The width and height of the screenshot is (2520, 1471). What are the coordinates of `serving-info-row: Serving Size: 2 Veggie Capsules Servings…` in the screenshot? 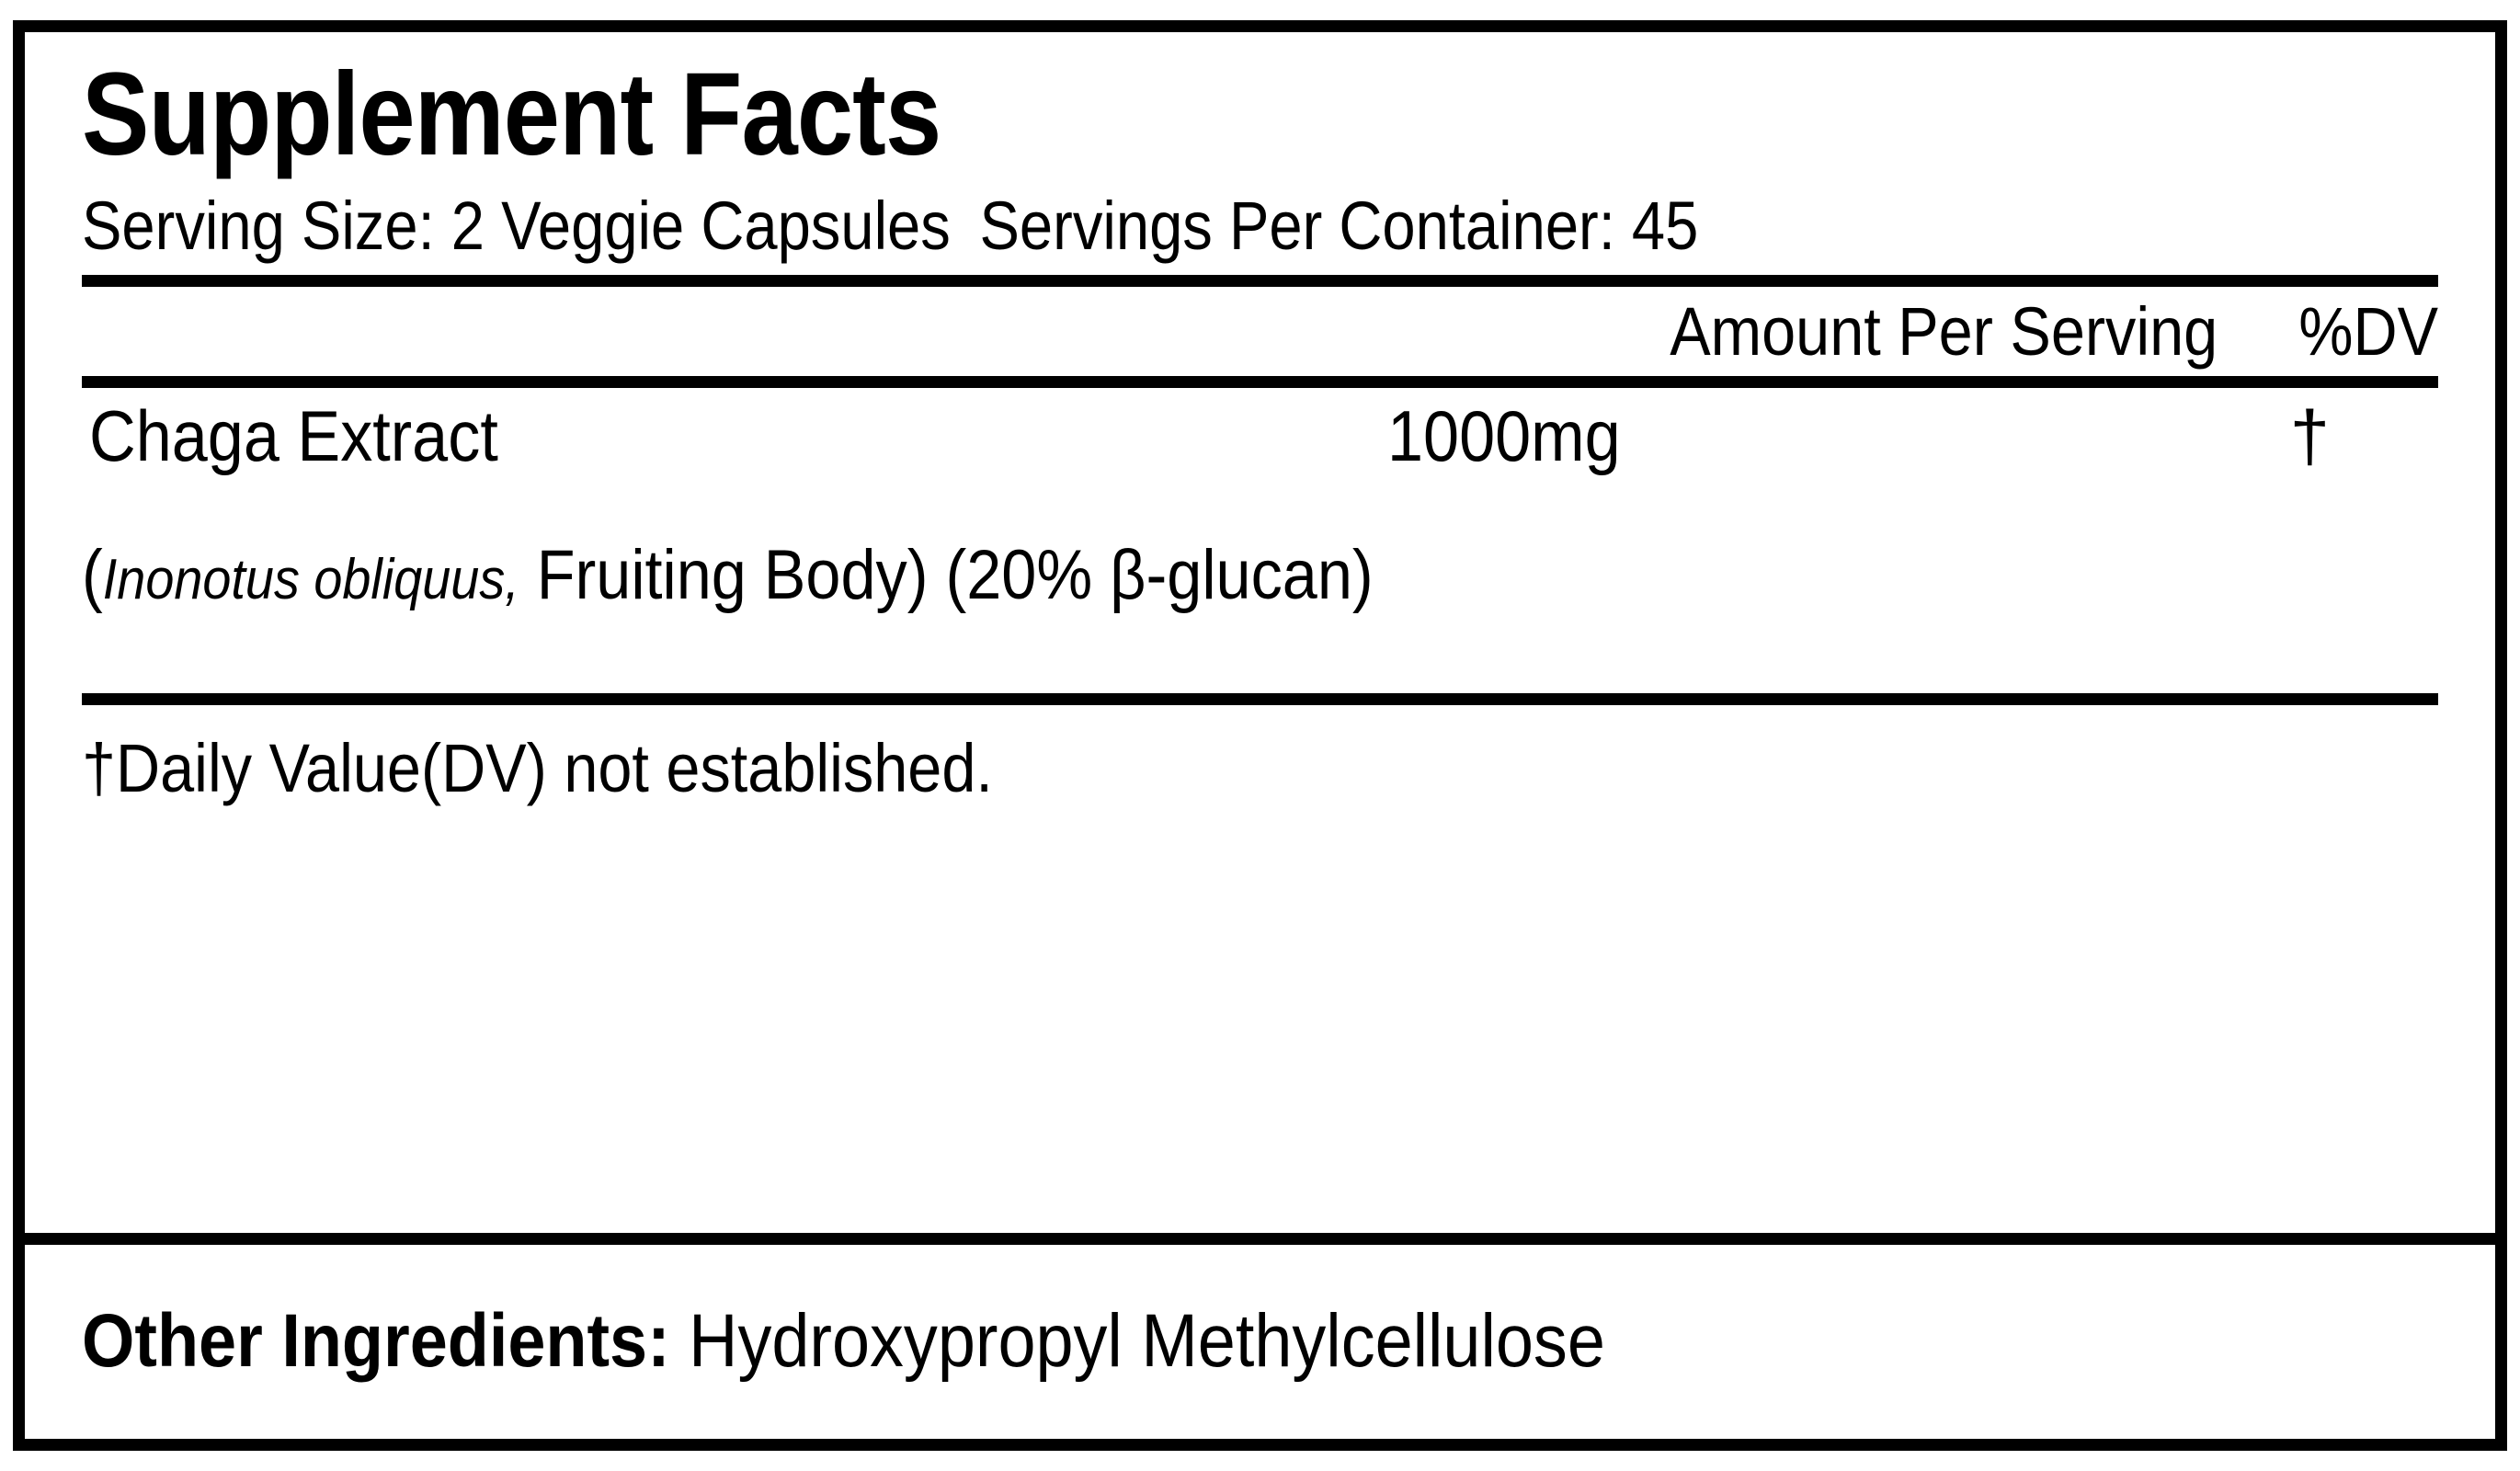 It's located at (1261, 226).